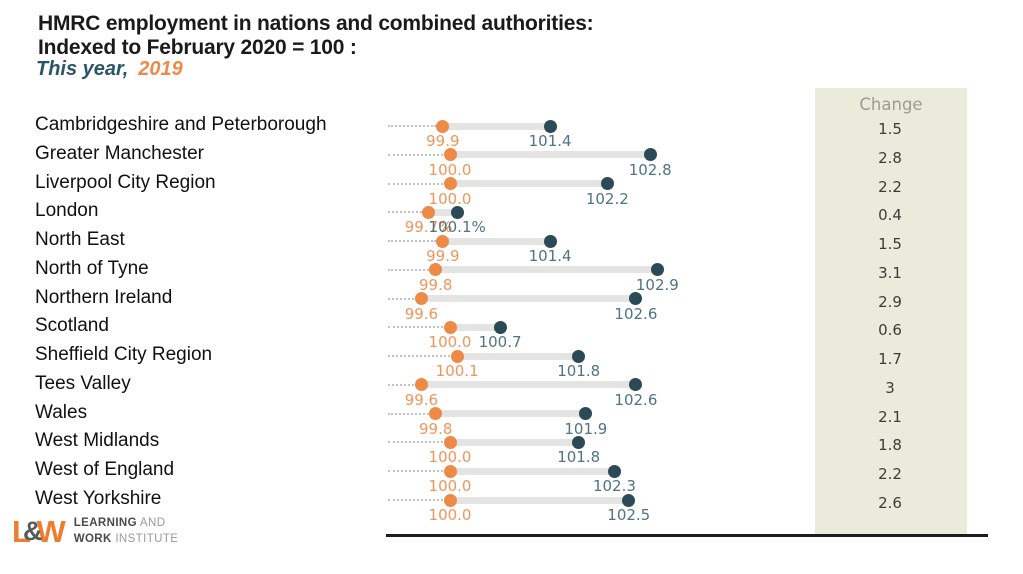  I want to click on logo-word-learning: LEARNING, so click(105, 523).